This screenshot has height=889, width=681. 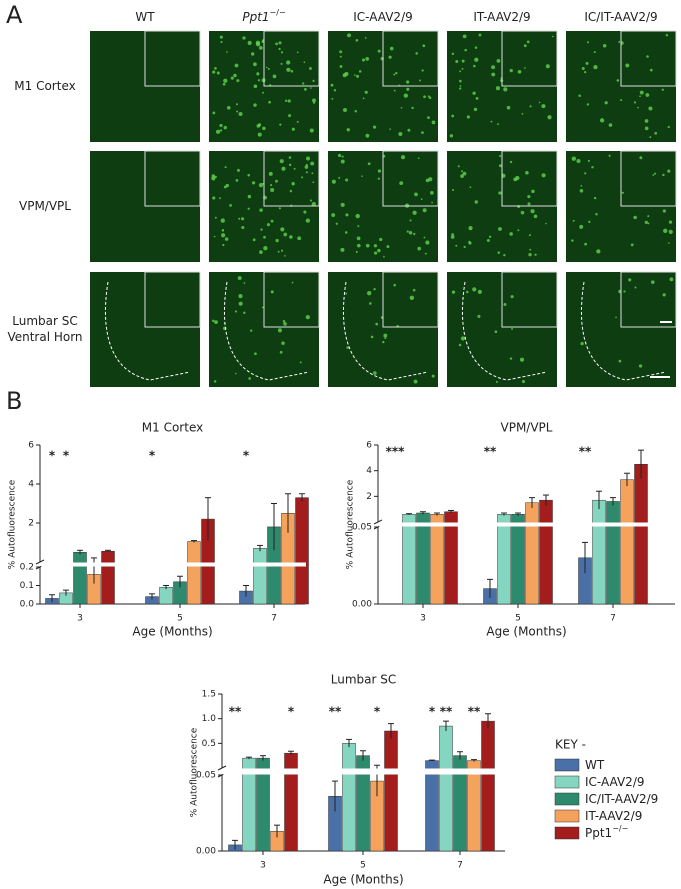 What do you see at coordinates (570, 745) in the screenshot?
I see `legend-title: KEY -` at bounding box center [570, 745].